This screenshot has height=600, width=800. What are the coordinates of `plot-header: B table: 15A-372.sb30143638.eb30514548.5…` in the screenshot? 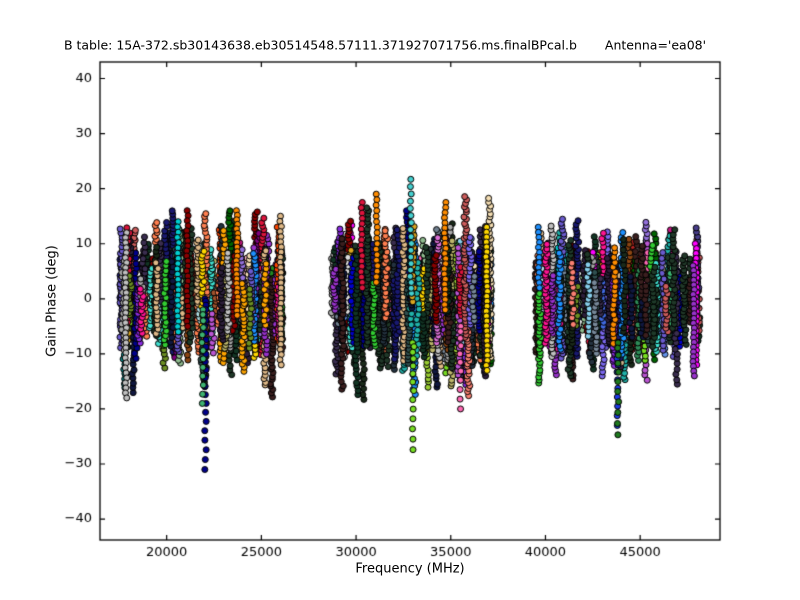 It's located at (385, 45).